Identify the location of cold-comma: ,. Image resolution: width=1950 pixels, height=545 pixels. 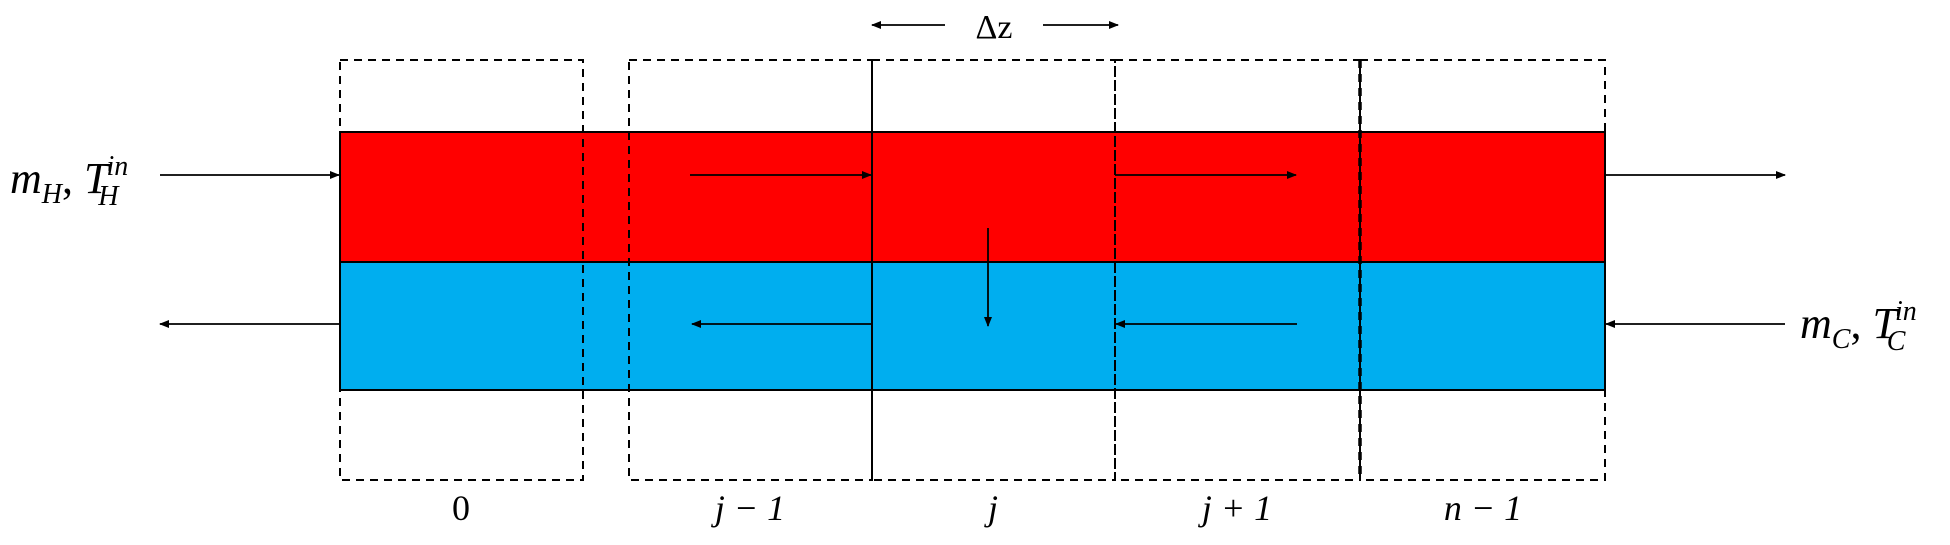
(1861, 323).